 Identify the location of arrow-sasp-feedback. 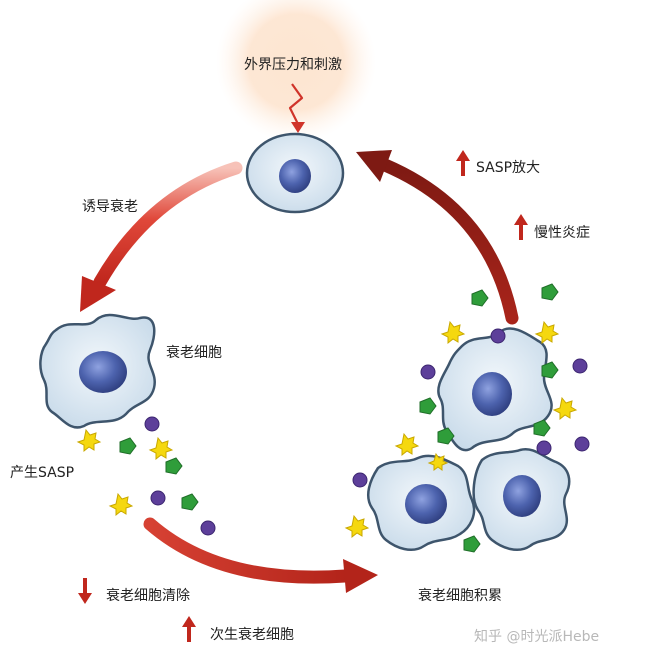
(448, 241).